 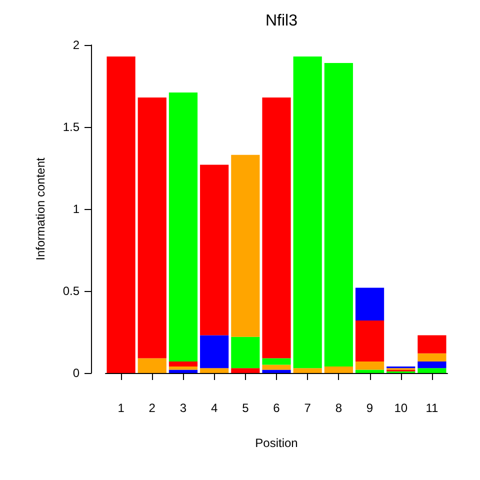 I want to click on y-axis-title: Information content, so click(x=41, y=208).